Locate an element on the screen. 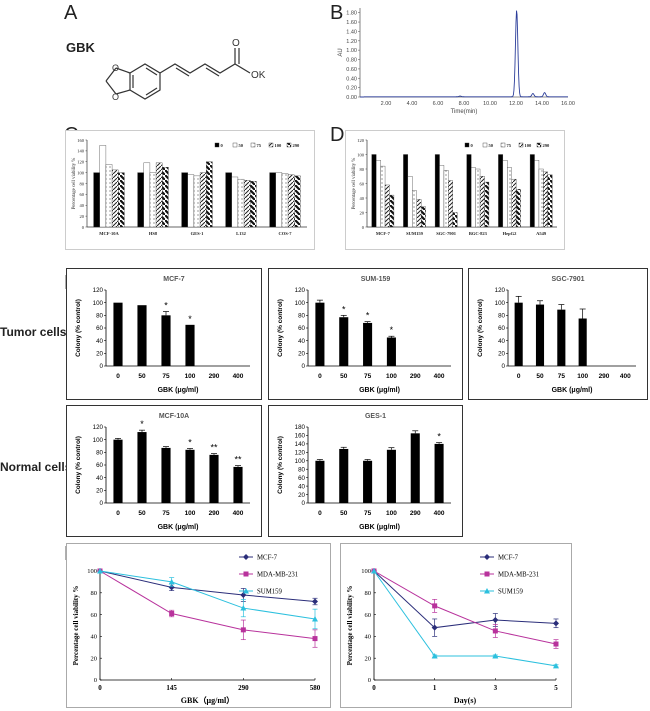  x-tick-label: 12.00 is located at coordinates (516, 104).